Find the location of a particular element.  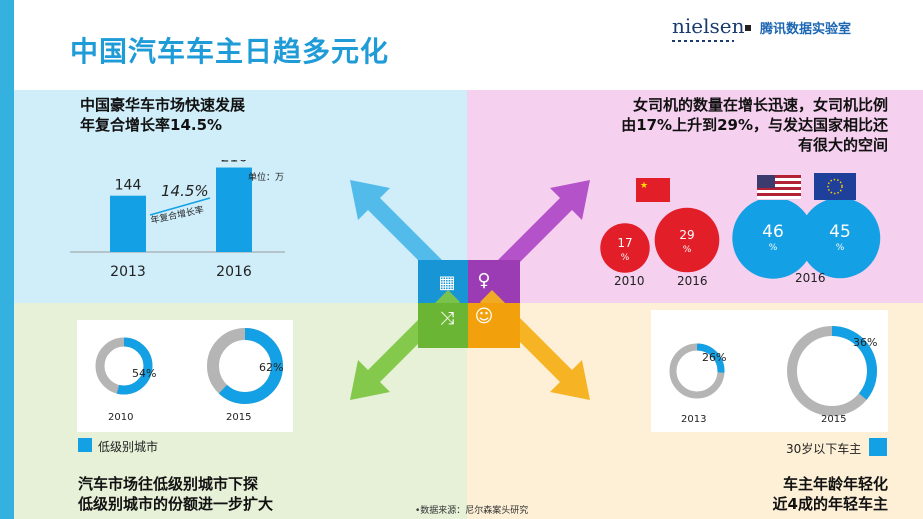

age-donut-2013-share is located at coordinates (697, 371).